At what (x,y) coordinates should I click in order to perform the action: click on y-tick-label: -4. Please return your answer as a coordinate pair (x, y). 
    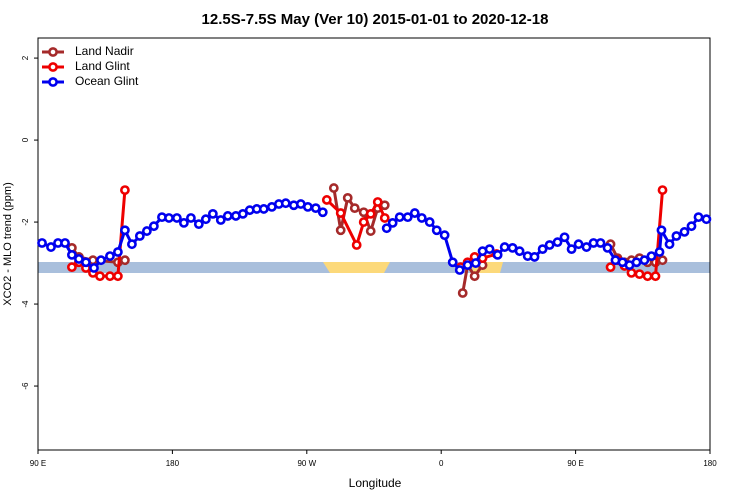
    Looking at the image, I should click on (25, 304).